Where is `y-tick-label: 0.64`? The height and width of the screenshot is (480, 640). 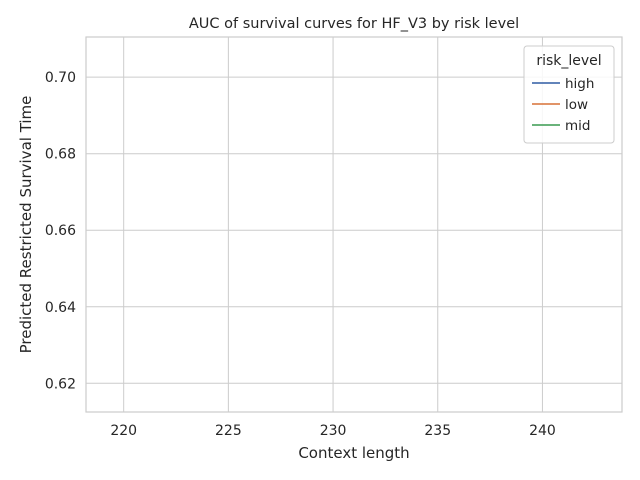
y-tick-label: 0.64 is located at coordinates (60, 308).